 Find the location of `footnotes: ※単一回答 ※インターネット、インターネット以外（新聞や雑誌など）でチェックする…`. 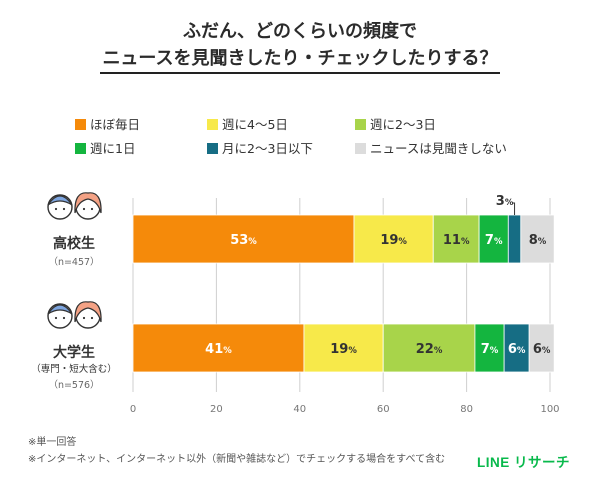

footnotes: ※単一回答 ※インターネット、インターネット以外（新聞や雑誌など）でチェックする… is located at coordinates (236, 451).